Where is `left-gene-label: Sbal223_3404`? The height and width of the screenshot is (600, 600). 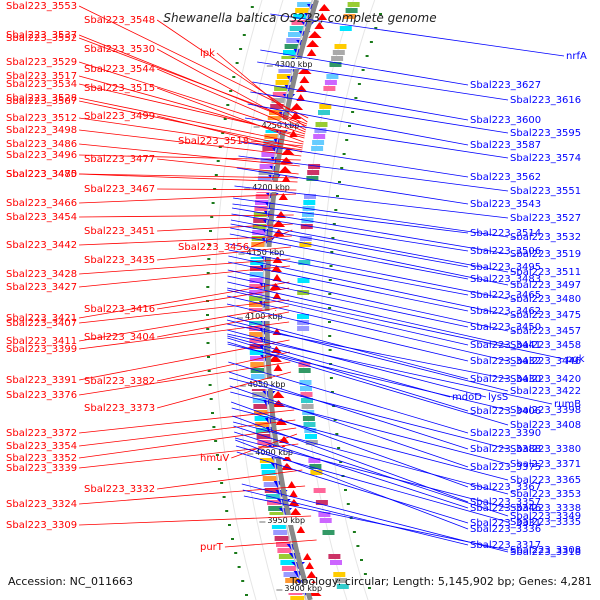
left-gene-label: Sbal223_3404 is located at coordinates (119, 337).